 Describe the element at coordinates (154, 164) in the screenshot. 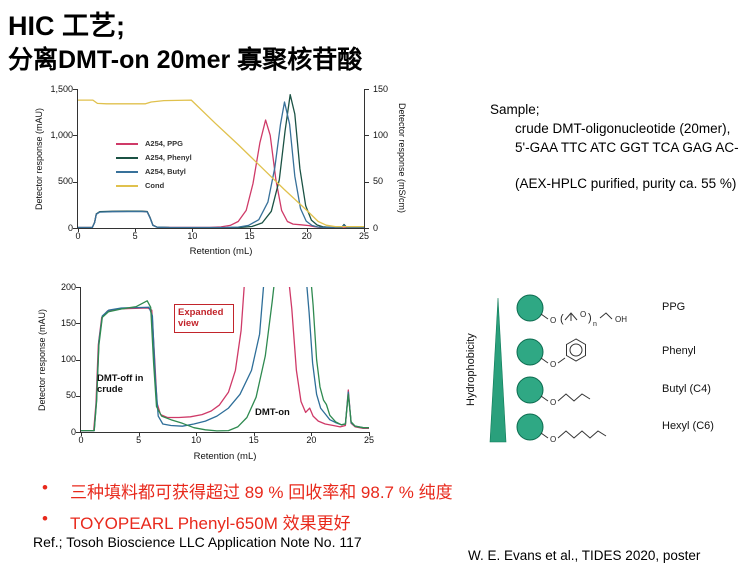

I see `legend: A254, PPG A254, Phenyl A254, Butyl Cond` at that location.